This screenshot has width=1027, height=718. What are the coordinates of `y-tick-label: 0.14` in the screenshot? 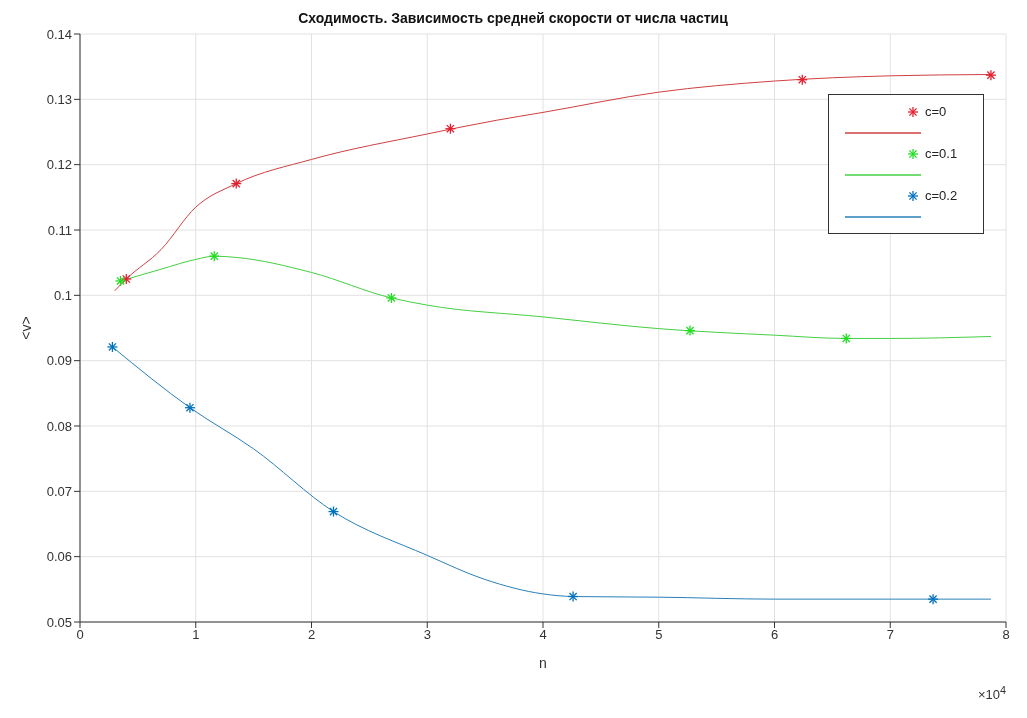 It's located at (59, 34).